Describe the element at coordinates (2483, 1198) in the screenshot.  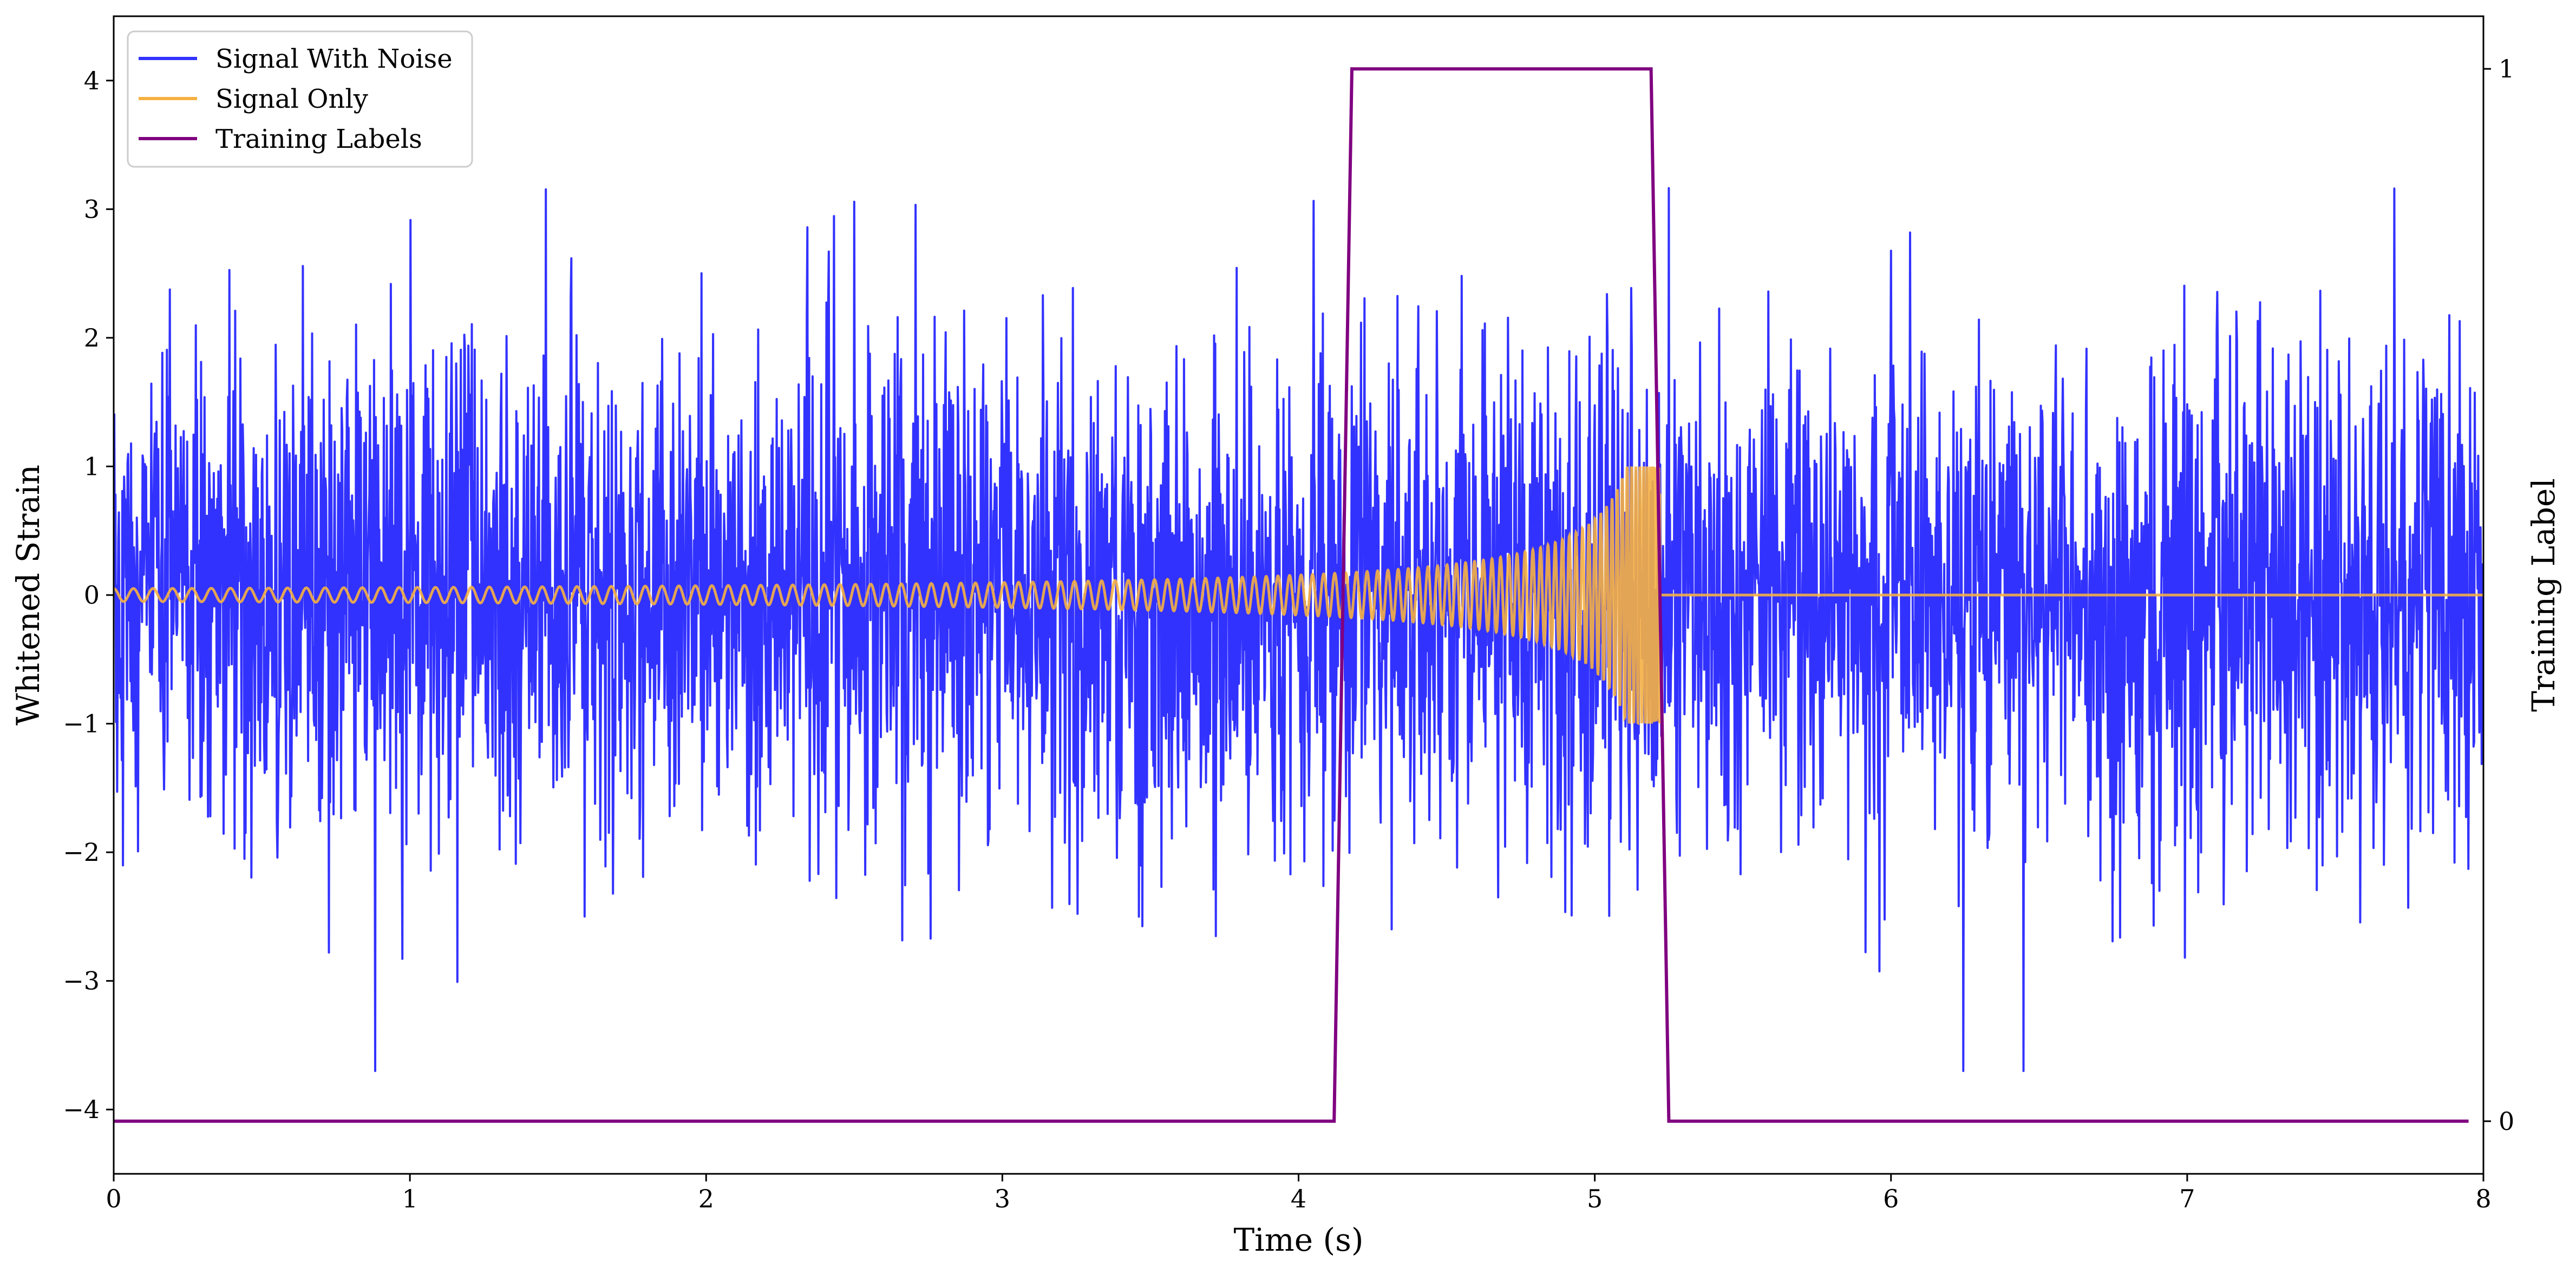
I see `x-tick-label: 8` at that location.